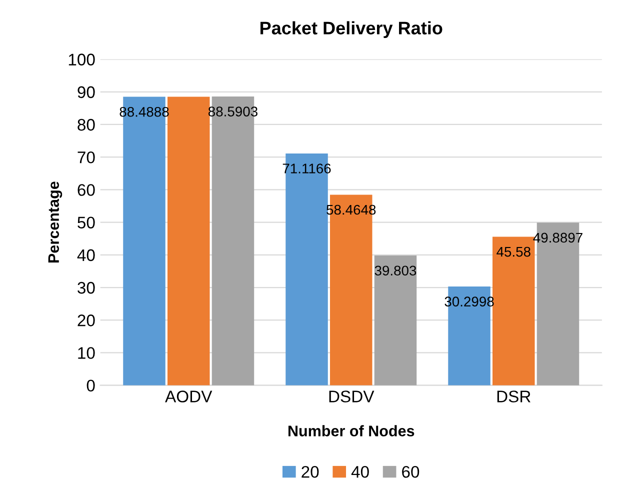 The height and width of the screenshot is (494, 627). What do you see at coordinates (557, 237) in the screenshot?
I see `data-label: 49.8897` at bounding box center [557, 237].